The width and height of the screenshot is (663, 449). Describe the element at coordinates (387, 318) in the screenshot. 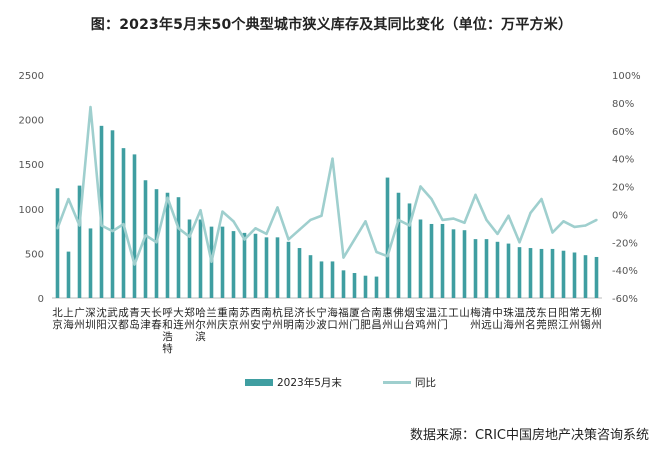

I see `x-tick-label: 惠州` at that location.